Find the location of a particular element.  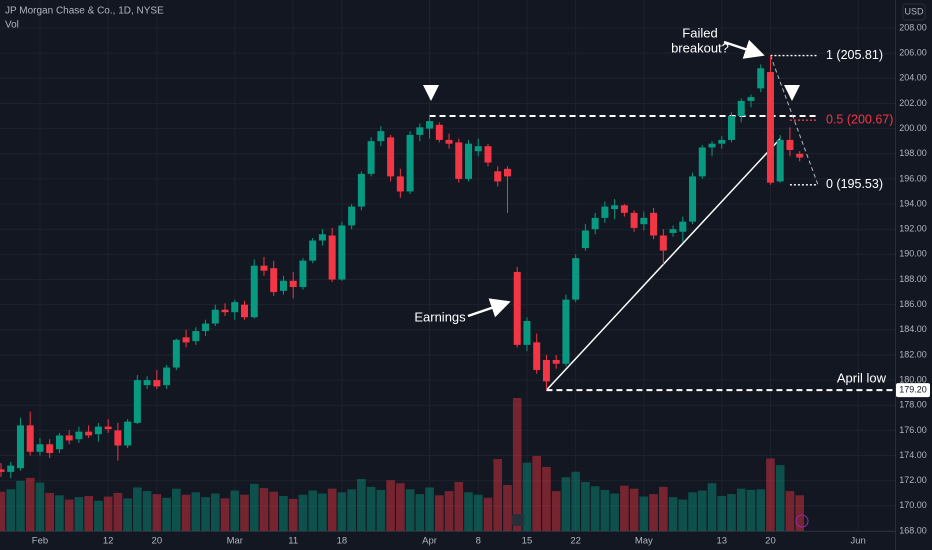

y-tick-label: 186.00 is located at coordinates (913, 304).